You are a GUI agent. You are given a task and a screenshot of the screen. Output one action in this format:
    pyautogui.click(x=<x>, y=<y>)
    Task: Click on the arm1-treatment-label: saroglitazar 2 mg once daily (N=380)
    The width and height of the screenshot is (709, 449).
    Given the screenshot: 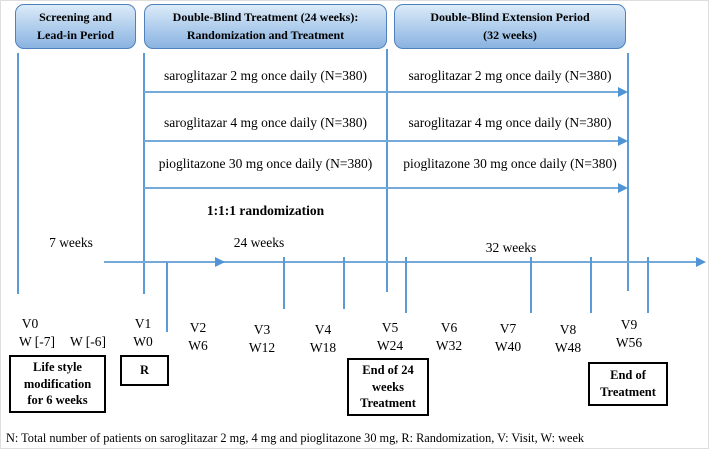 What is the action you would take?
    pyautogui.click(x=265, y=75)
    